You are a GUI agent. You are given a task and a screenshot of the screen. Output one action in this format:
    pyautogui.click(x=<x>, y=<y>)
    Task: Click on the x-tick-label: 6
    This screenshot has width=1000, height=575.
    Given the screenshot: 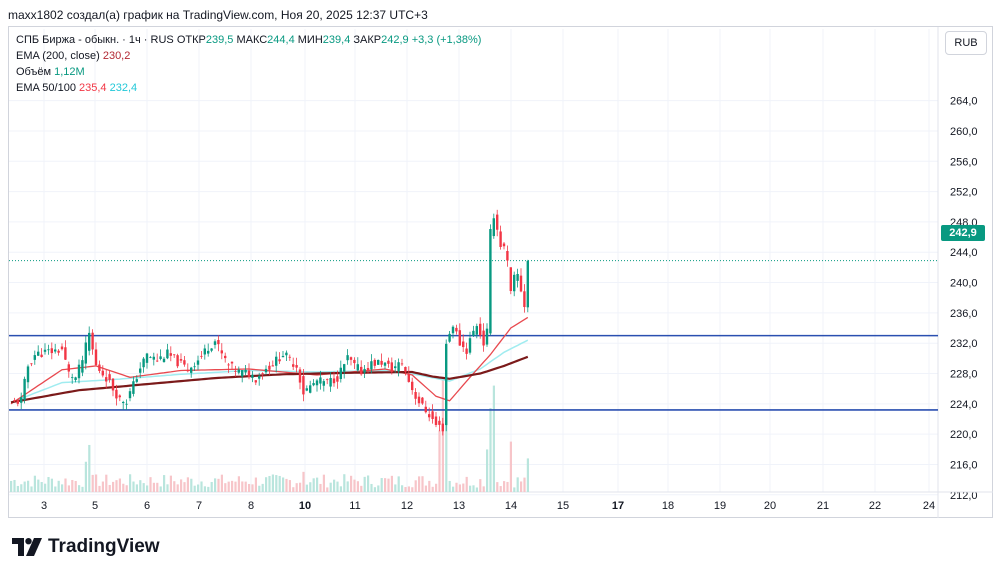 What is the action you would take?
    pyautogui.click(x=147, y=506)
    